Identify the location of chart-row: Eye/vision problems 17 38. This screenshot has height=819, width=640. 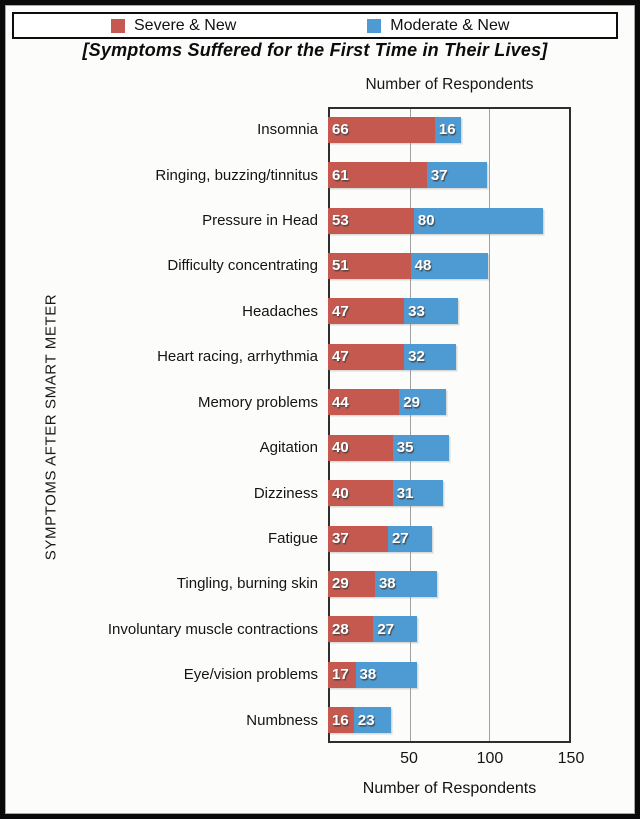
(315, 674).